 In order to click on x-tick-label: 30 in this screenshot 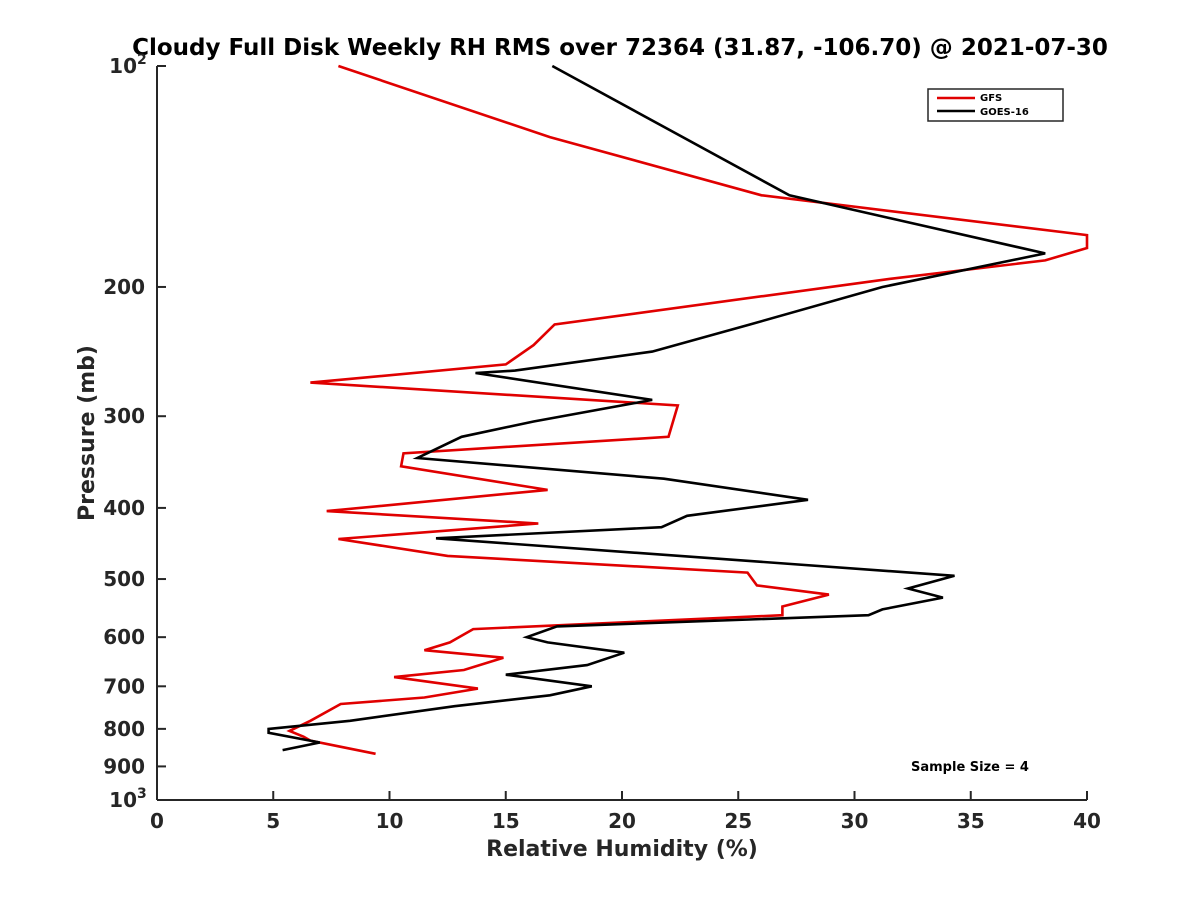, I will do `click(855, 821)`.